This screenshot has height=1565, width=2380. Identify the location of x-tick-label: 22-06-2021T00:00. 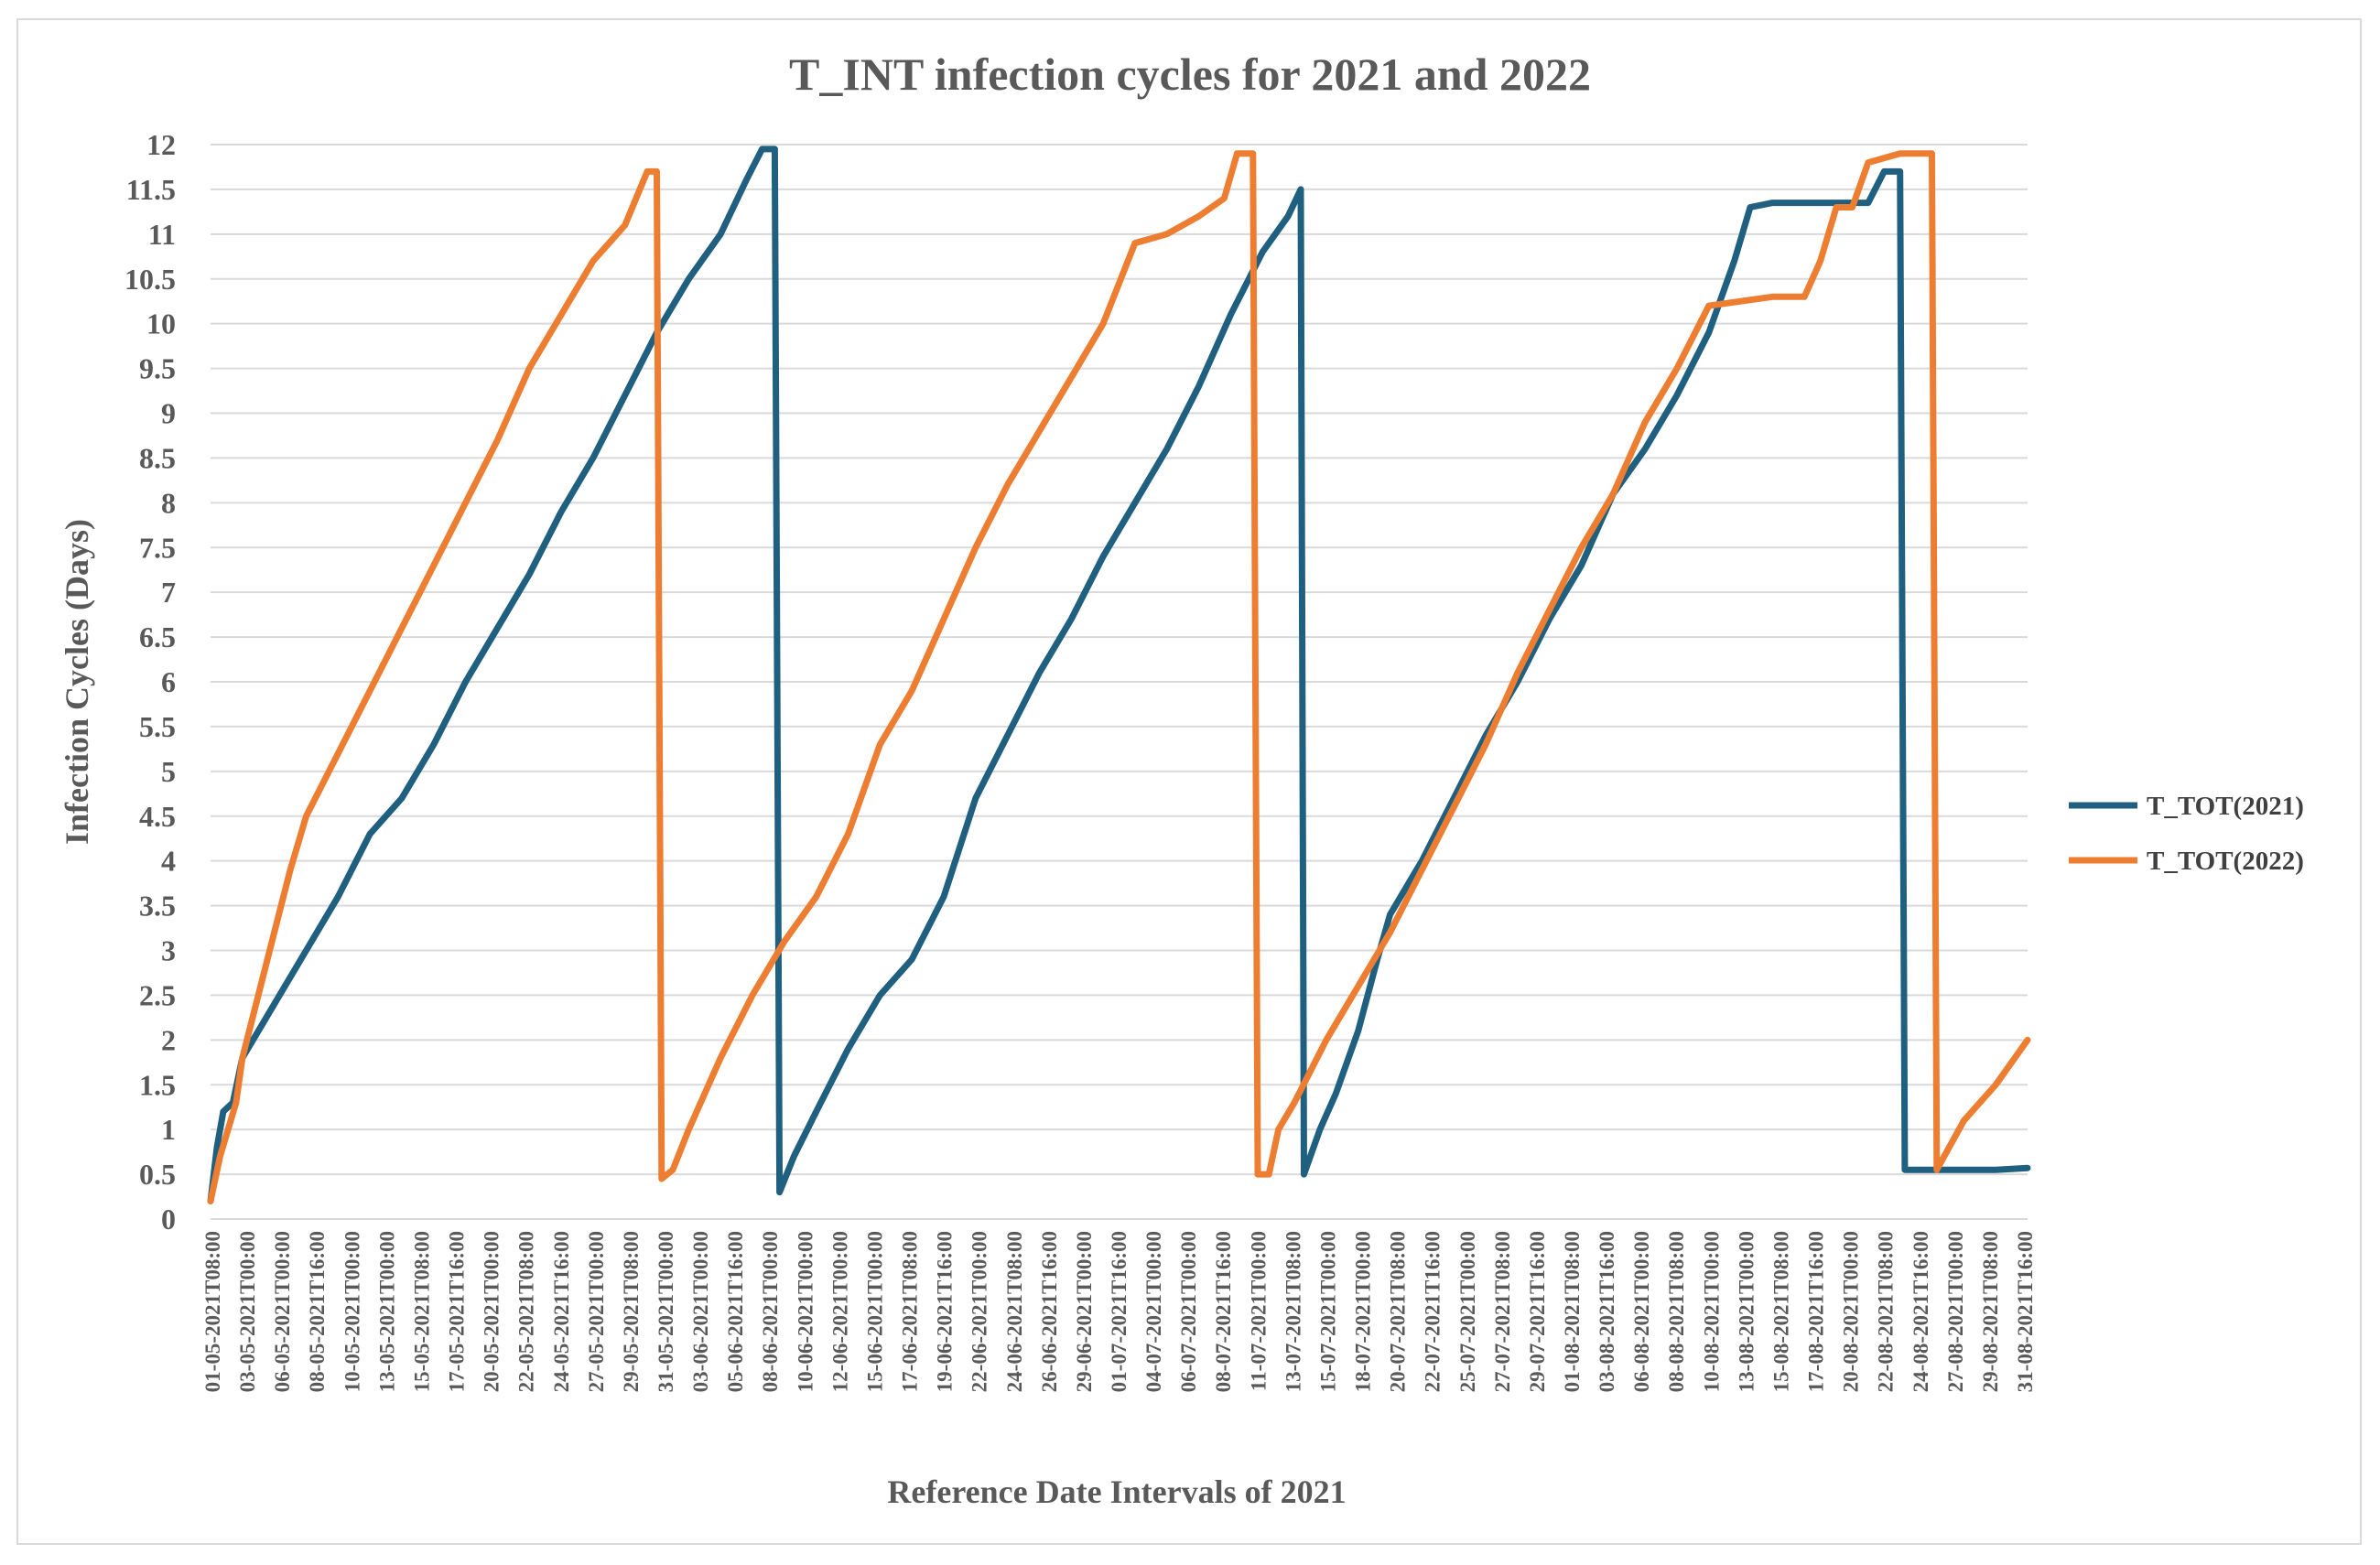
(979, 1311).